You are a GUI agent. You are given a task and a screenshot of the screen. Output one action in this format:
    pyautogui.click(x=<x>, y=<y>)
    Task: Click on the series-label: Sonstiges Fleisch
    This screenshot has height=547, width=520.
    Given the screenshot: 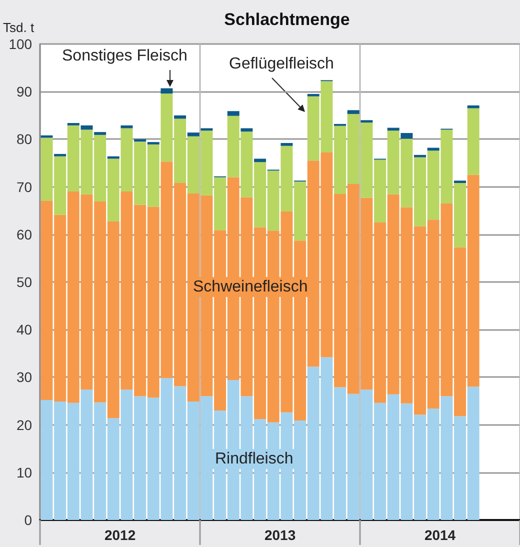 What is the action you would take?
    pyautogui.click(x=125, y=56)
    